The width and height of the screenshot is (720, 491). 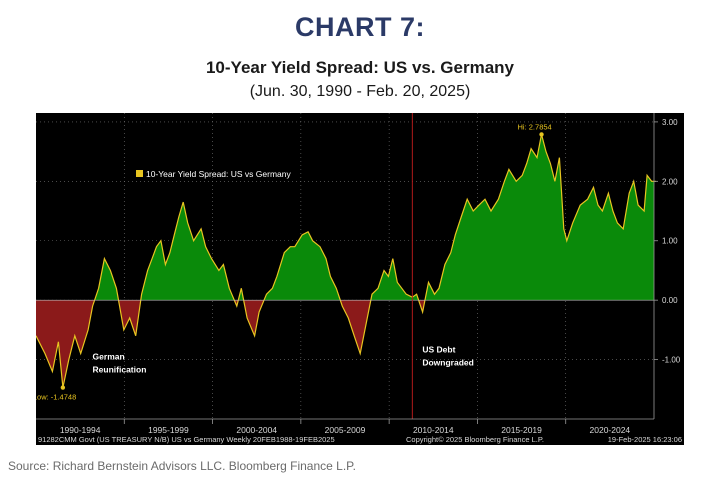 What do you see at coordinates (230, 344) in the screenshot?
I see `negative-spread-area` at bounding box center [230, 344].